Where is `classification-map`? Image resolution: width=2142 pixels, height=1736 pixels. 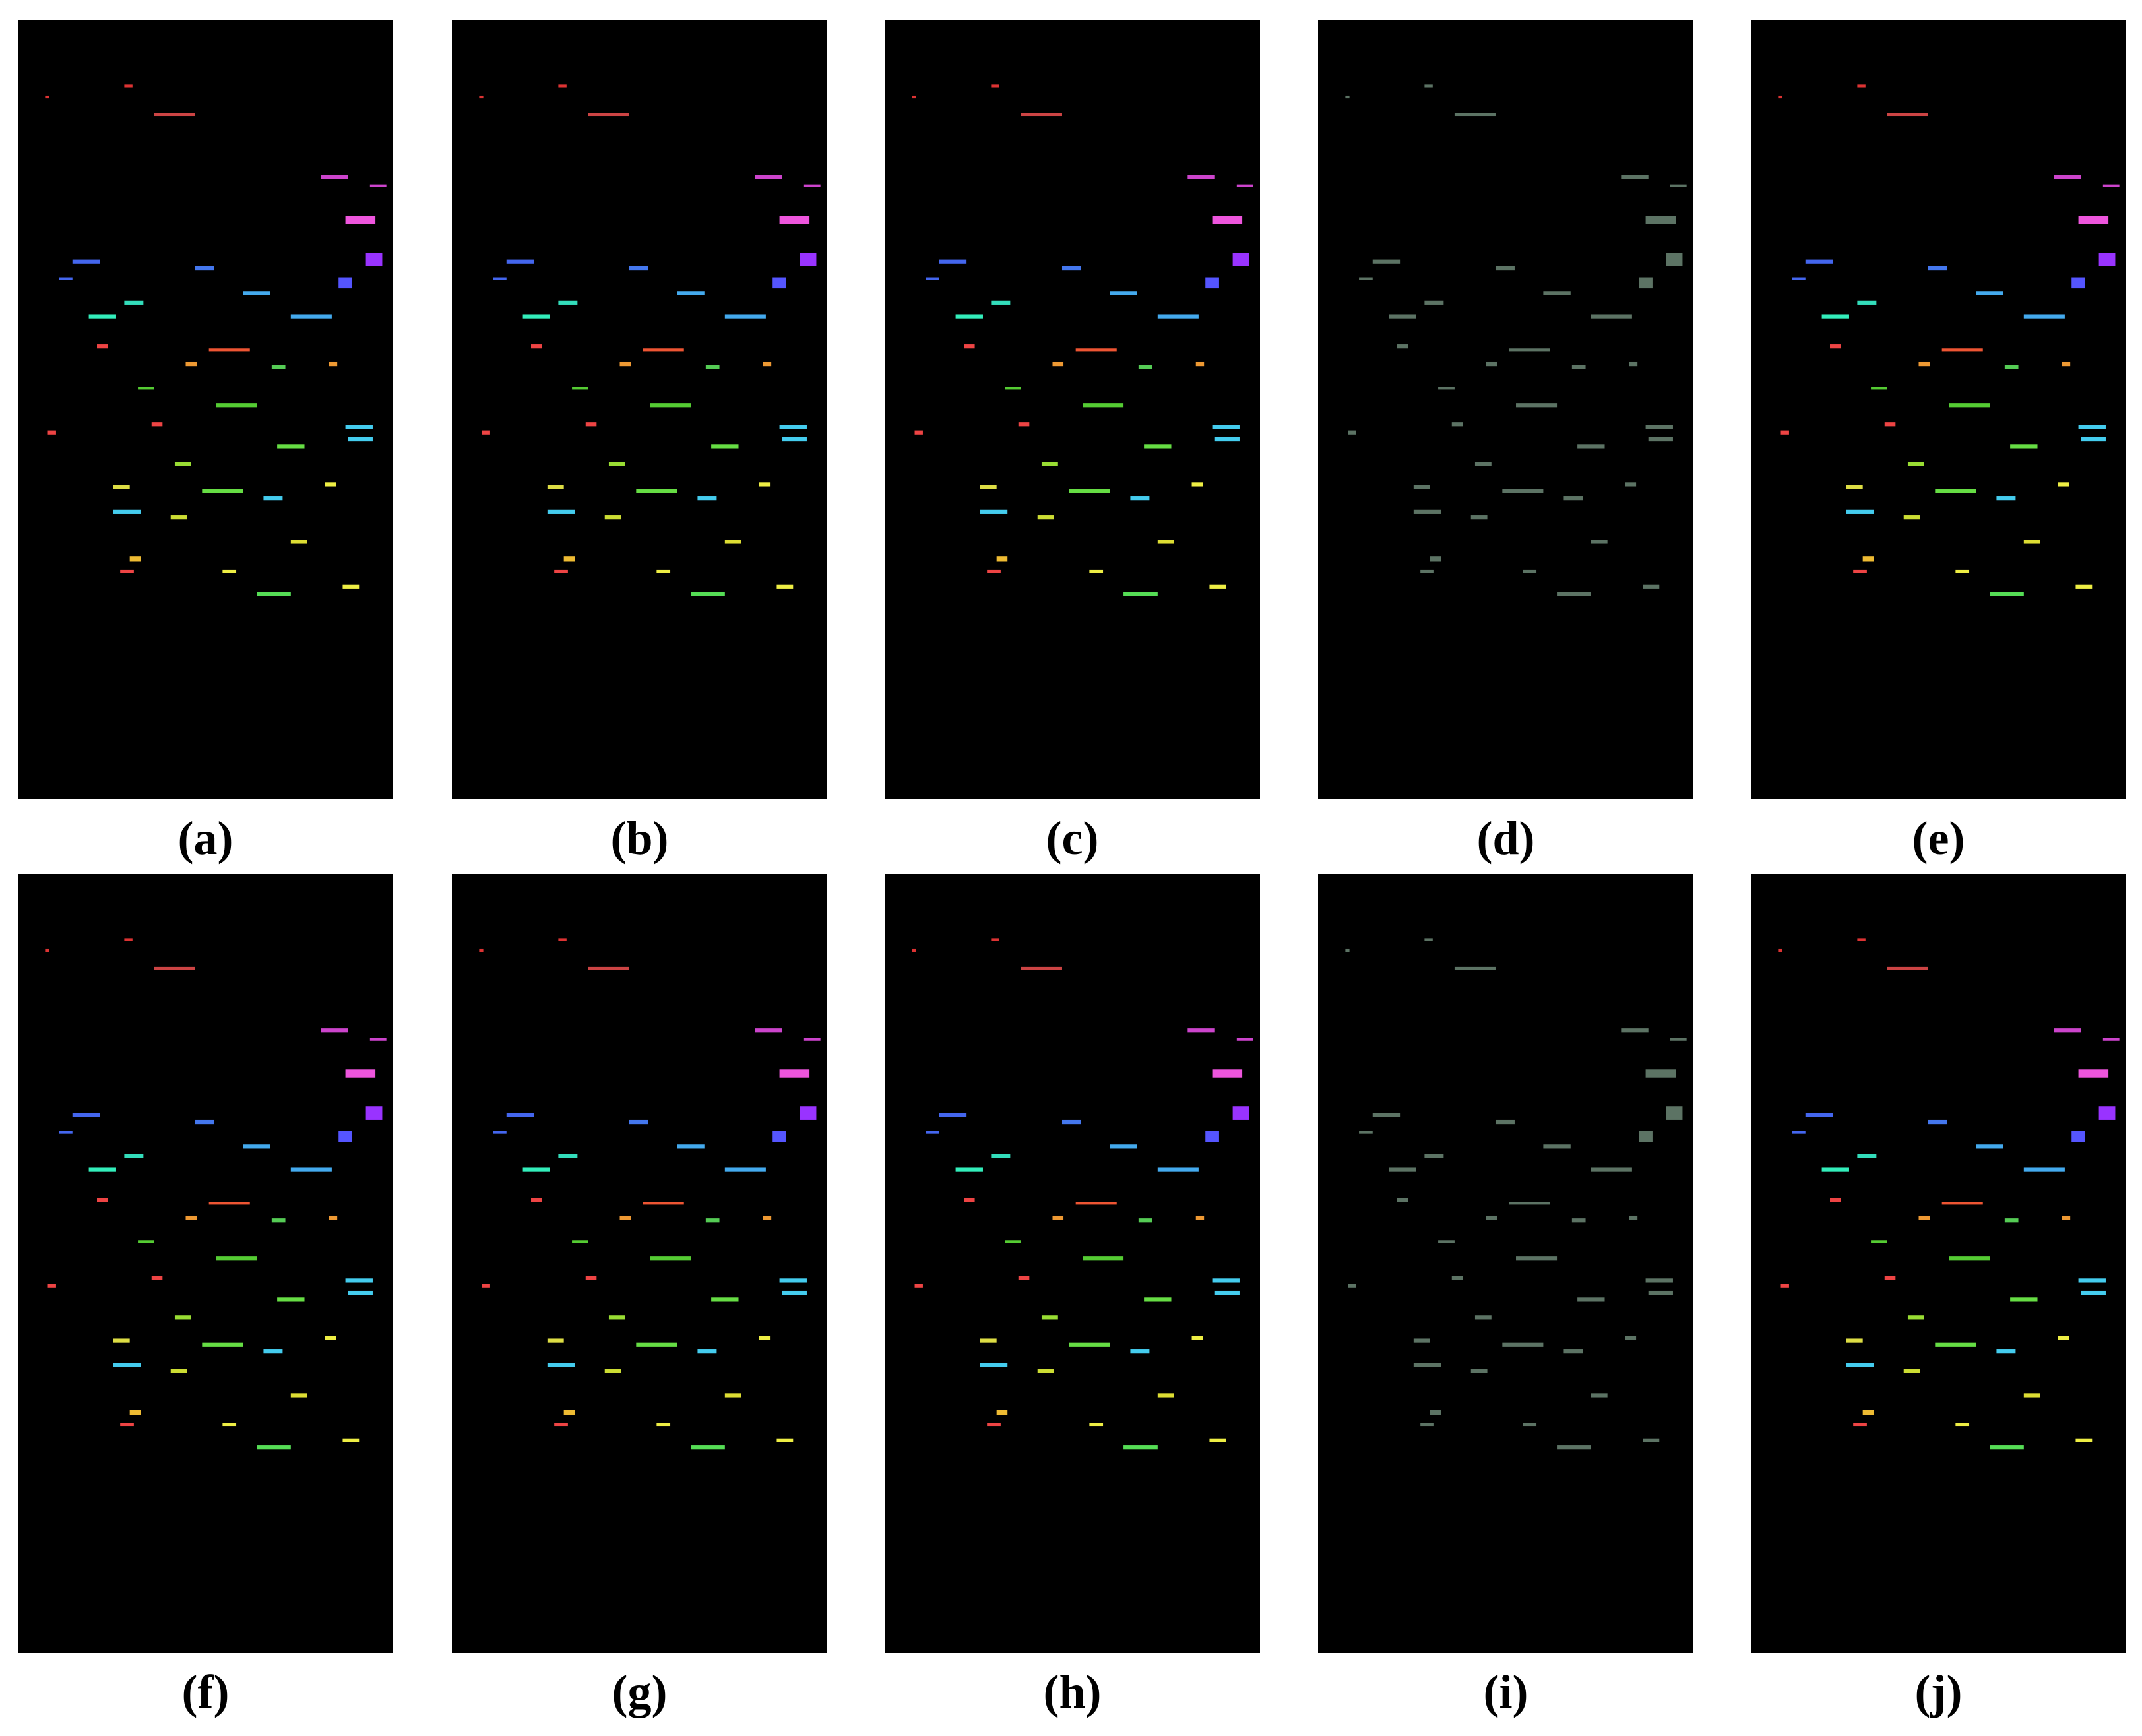 classification-map is located at coordinates (1072, 1263).